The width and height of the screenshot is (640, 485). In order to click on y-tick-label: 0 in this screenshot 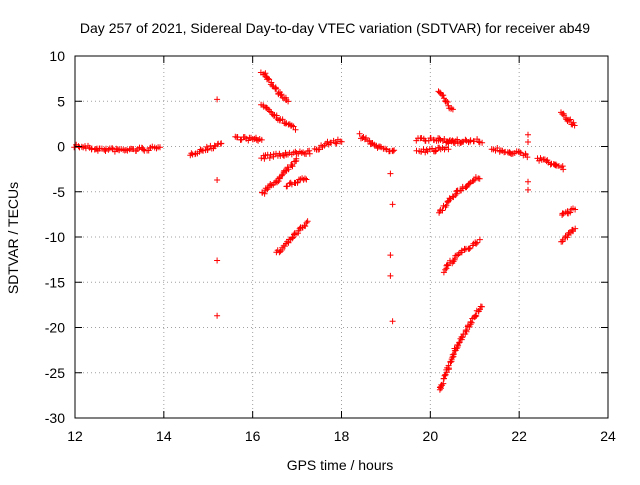, I will do `click(61, 147)`.